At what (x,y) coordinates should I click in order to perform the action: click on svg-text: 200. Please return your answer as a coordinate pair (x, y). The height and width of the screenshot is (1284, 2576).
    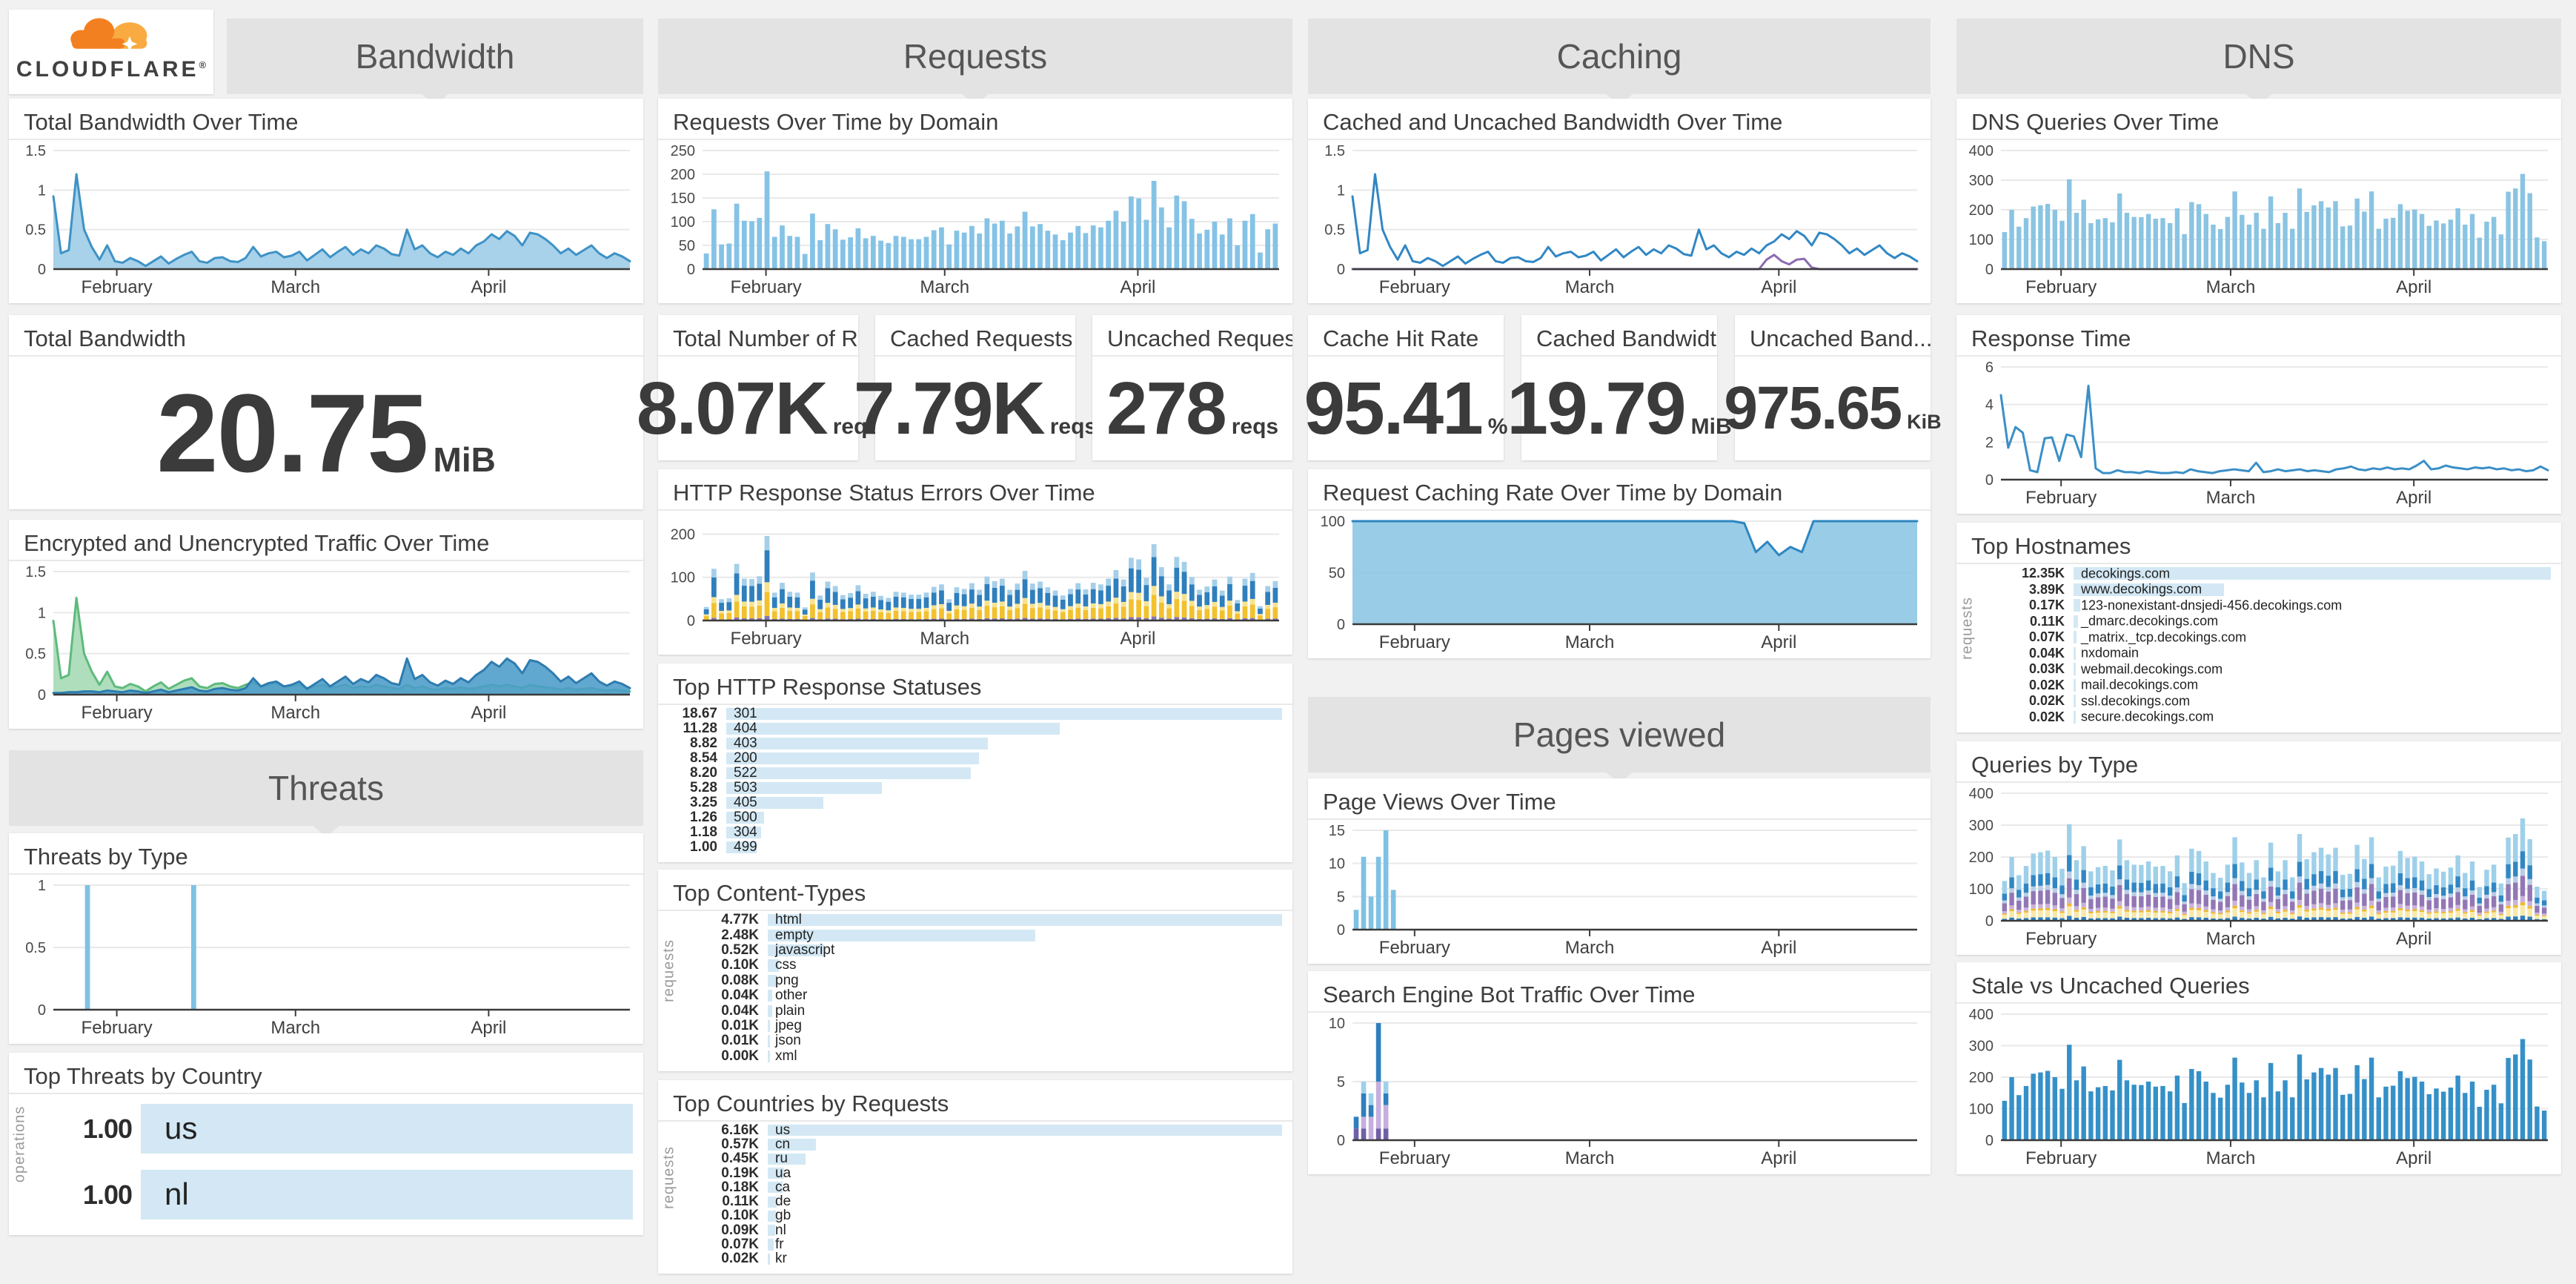
    Looking at the image, I should click on (683, 175).